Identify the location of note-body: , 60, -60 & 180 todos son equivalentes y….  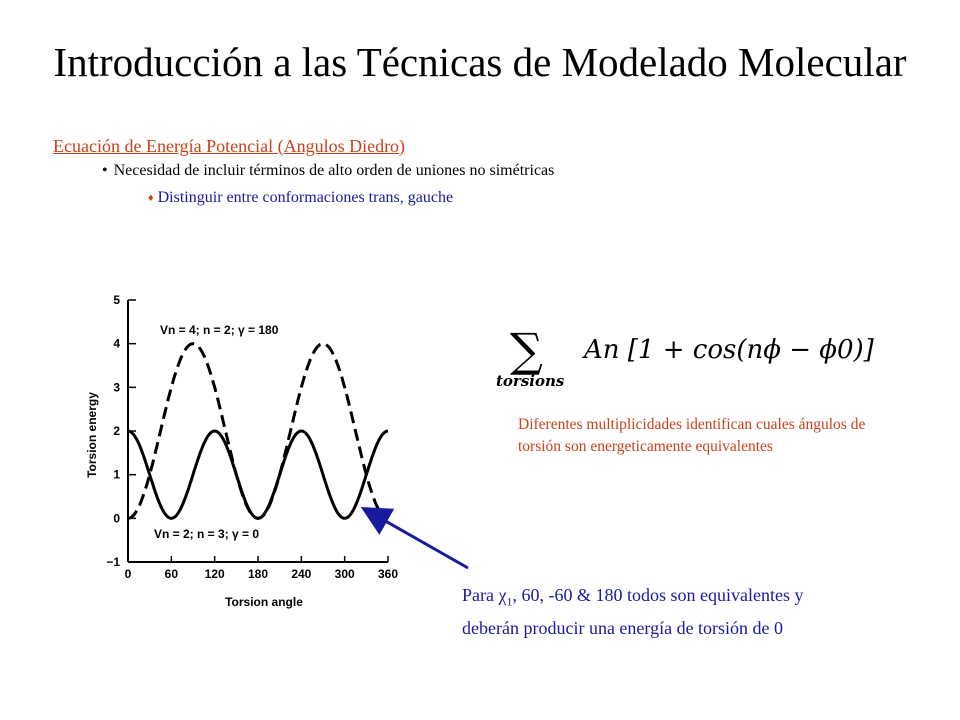
(633, 611).